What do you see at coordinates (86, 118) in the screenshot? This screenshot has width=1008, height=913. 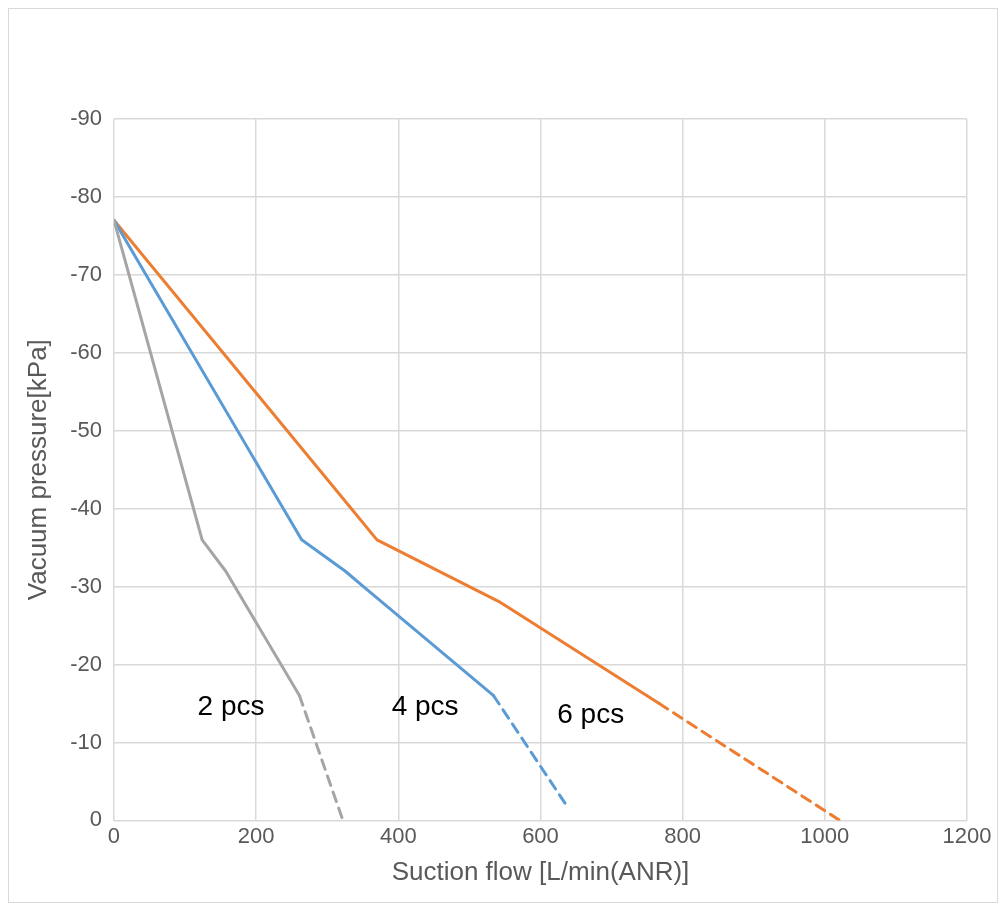 I see `y-tick-label: -90` at bounding box center [86, 118].